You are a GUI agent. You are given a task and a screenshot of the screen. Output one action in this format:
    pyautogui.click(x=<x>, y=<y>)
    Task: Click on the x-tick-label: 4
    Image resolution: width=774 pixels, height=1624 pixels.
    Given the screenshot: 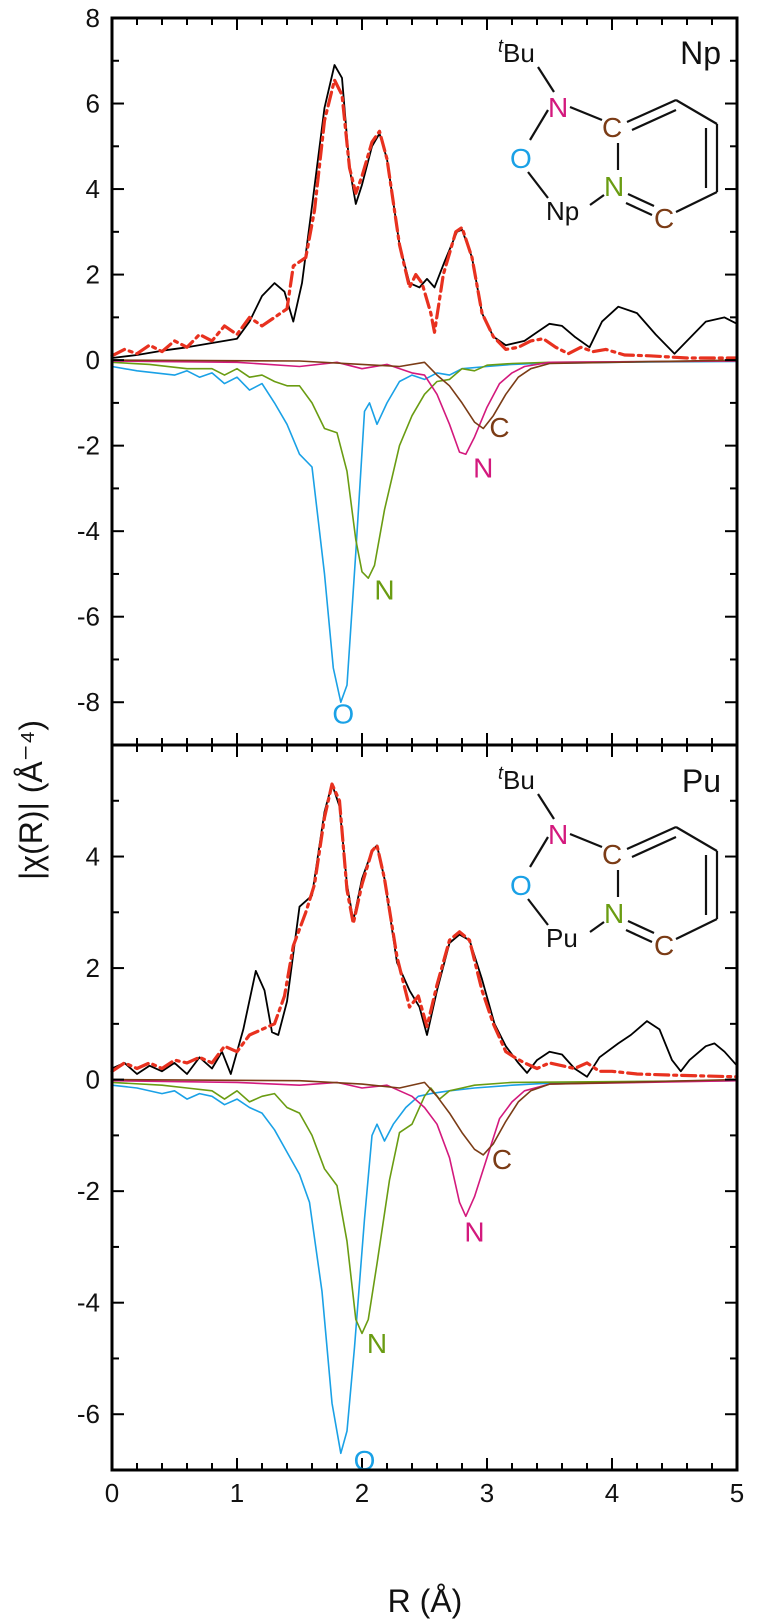 What is the action you would take?
    pyautogui.click(x=612, y=1493)
    